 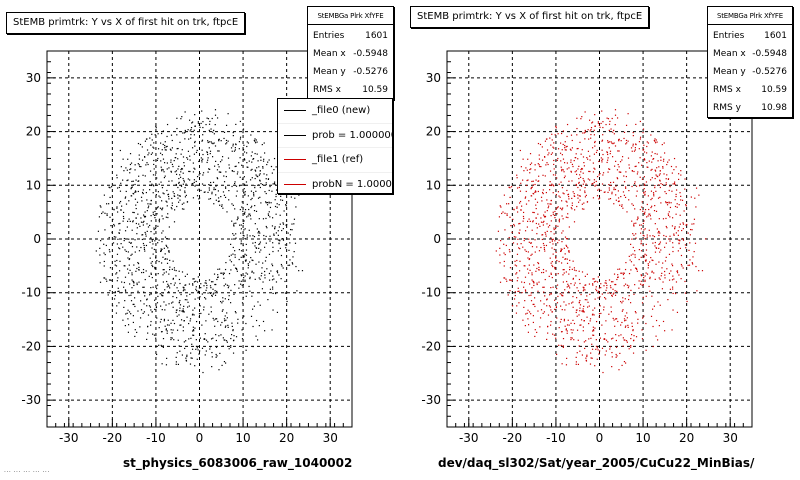 I want to click on x-tick-label: 10, so click(x=242, y=438).